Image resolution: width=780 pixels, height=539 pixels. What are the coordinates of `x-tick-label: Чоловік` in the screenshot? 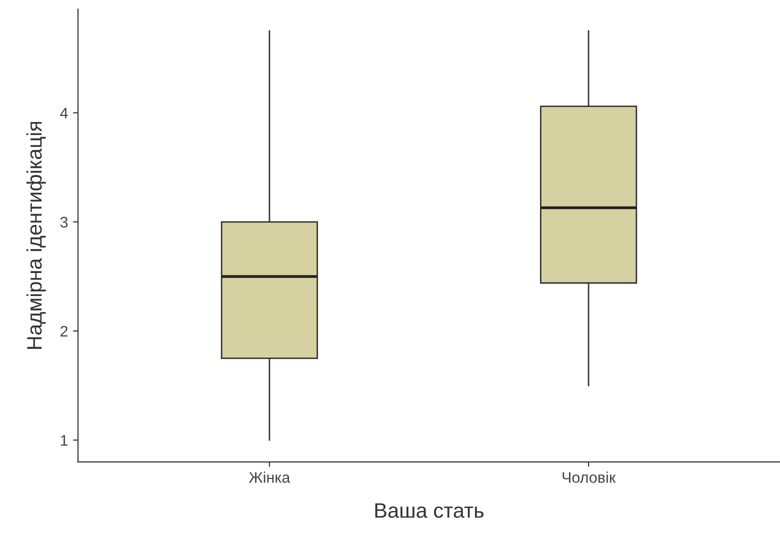 It's located at (589, 477).